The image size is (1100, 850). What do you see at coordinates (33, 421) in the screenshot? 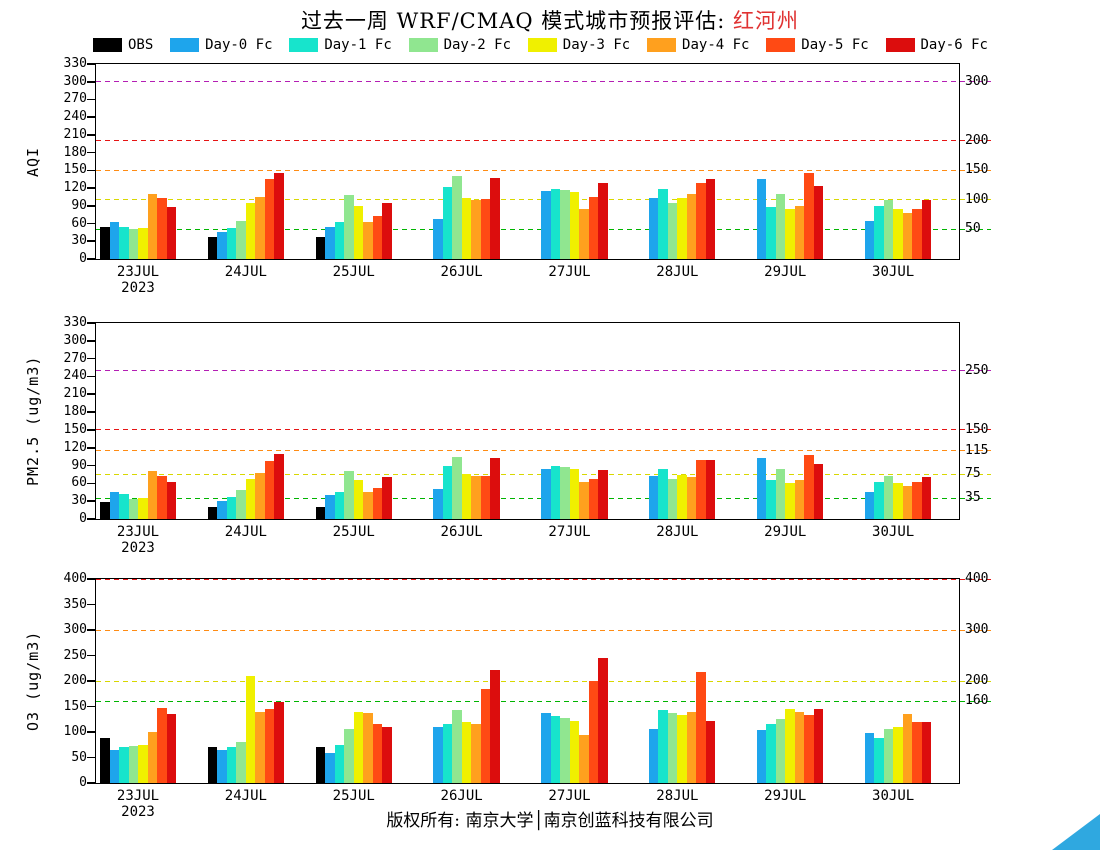
I see `y-axis-title-pm25: PM2.5 (ug/m3)` at bounding box center [33, 421].